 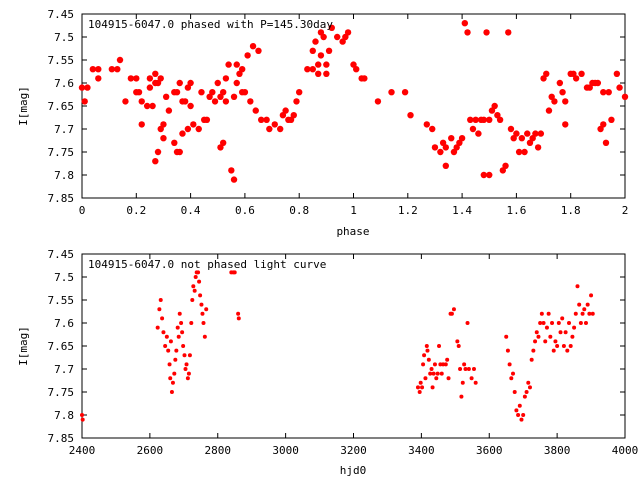 I want to click on phased-x-tick-label: 0.6, so click(x=245, y=210).